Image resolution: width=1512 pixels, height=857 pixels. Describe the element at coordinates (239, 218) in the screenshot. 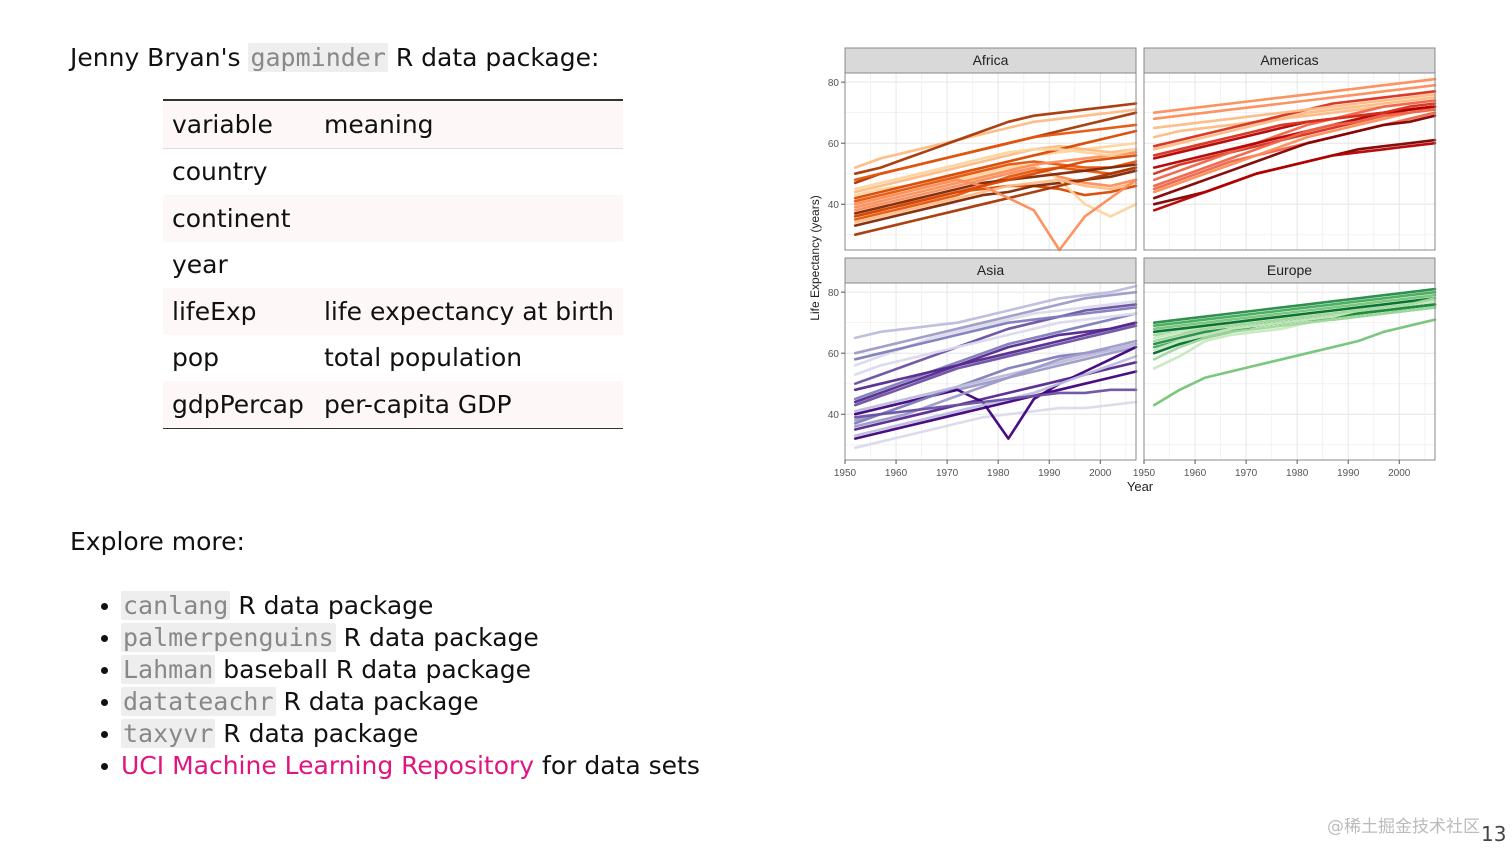

I see `table-cell-variable: continent` at that location.